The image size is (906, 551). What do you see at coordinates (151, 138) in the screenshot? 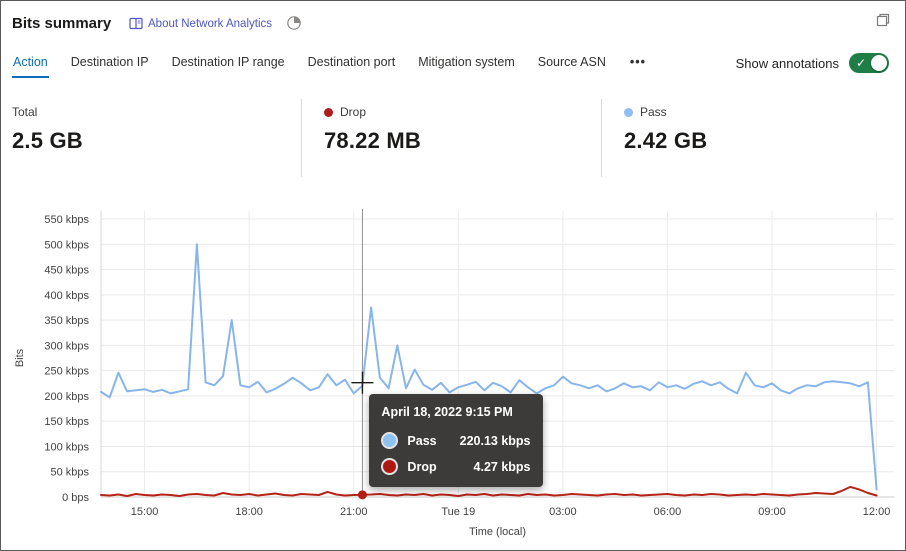
I see `stat-total: Total 2.5 GB` at bounding box center [151, 138].